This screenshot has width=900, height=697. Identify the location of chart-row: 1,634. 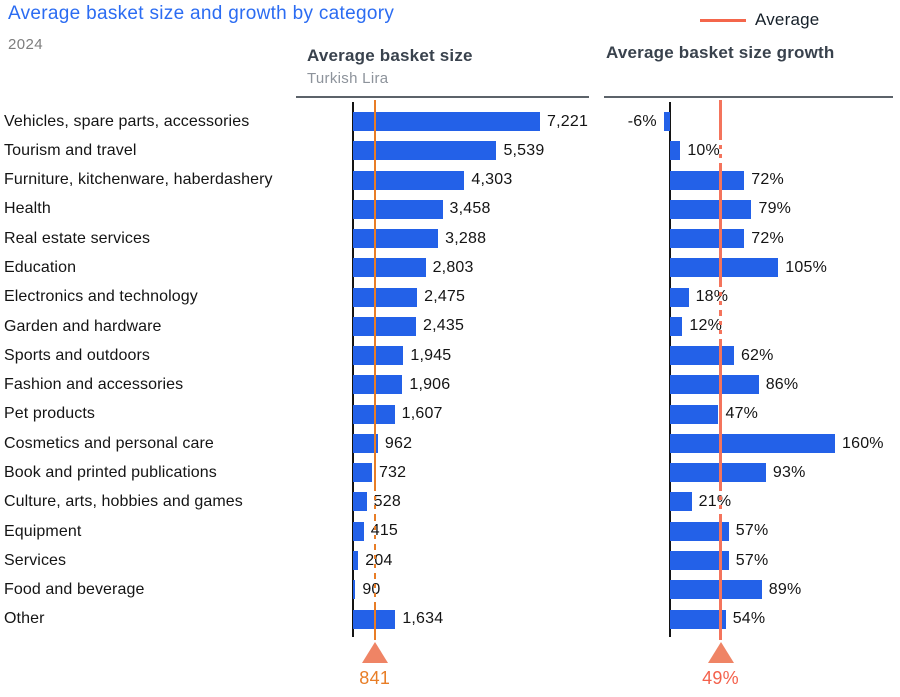
(474, 619).